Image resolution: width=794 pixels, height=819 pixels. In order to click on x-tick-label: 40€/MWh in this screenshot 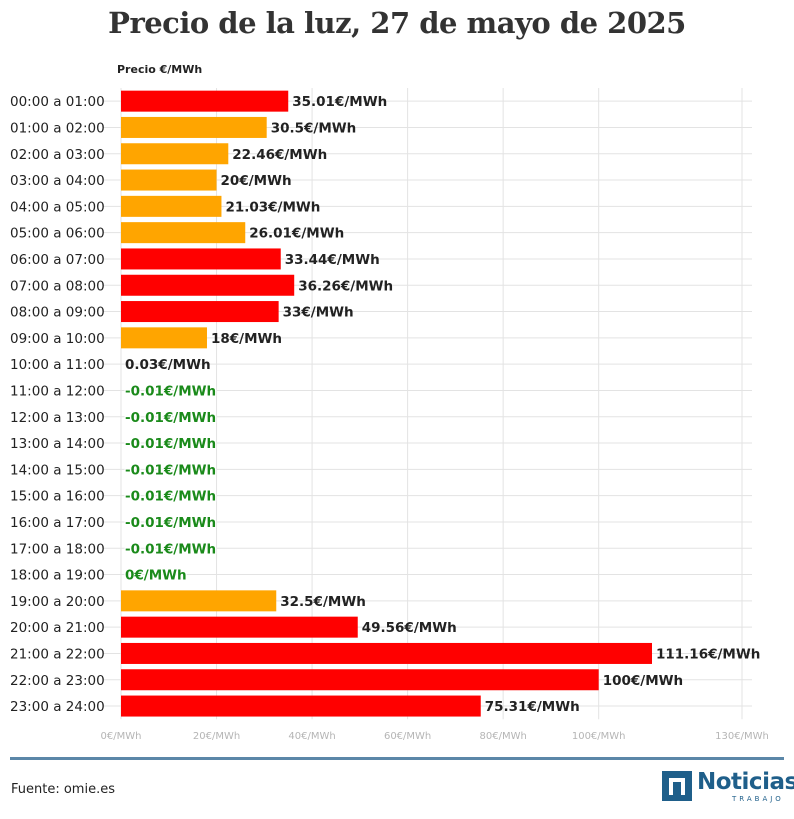, I will do `click(311, 736)`.